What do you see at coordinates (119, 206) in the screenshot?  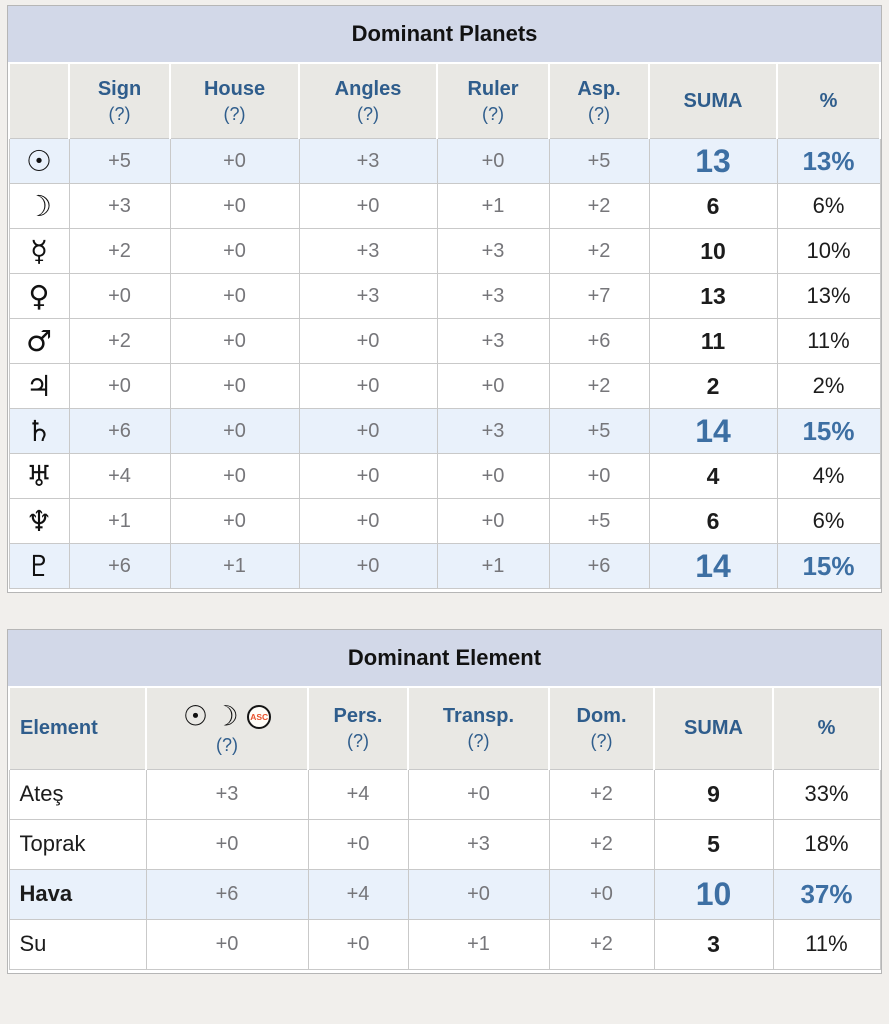 I see `planet-score-cell-0: +3` at bounding box center [119, 206].